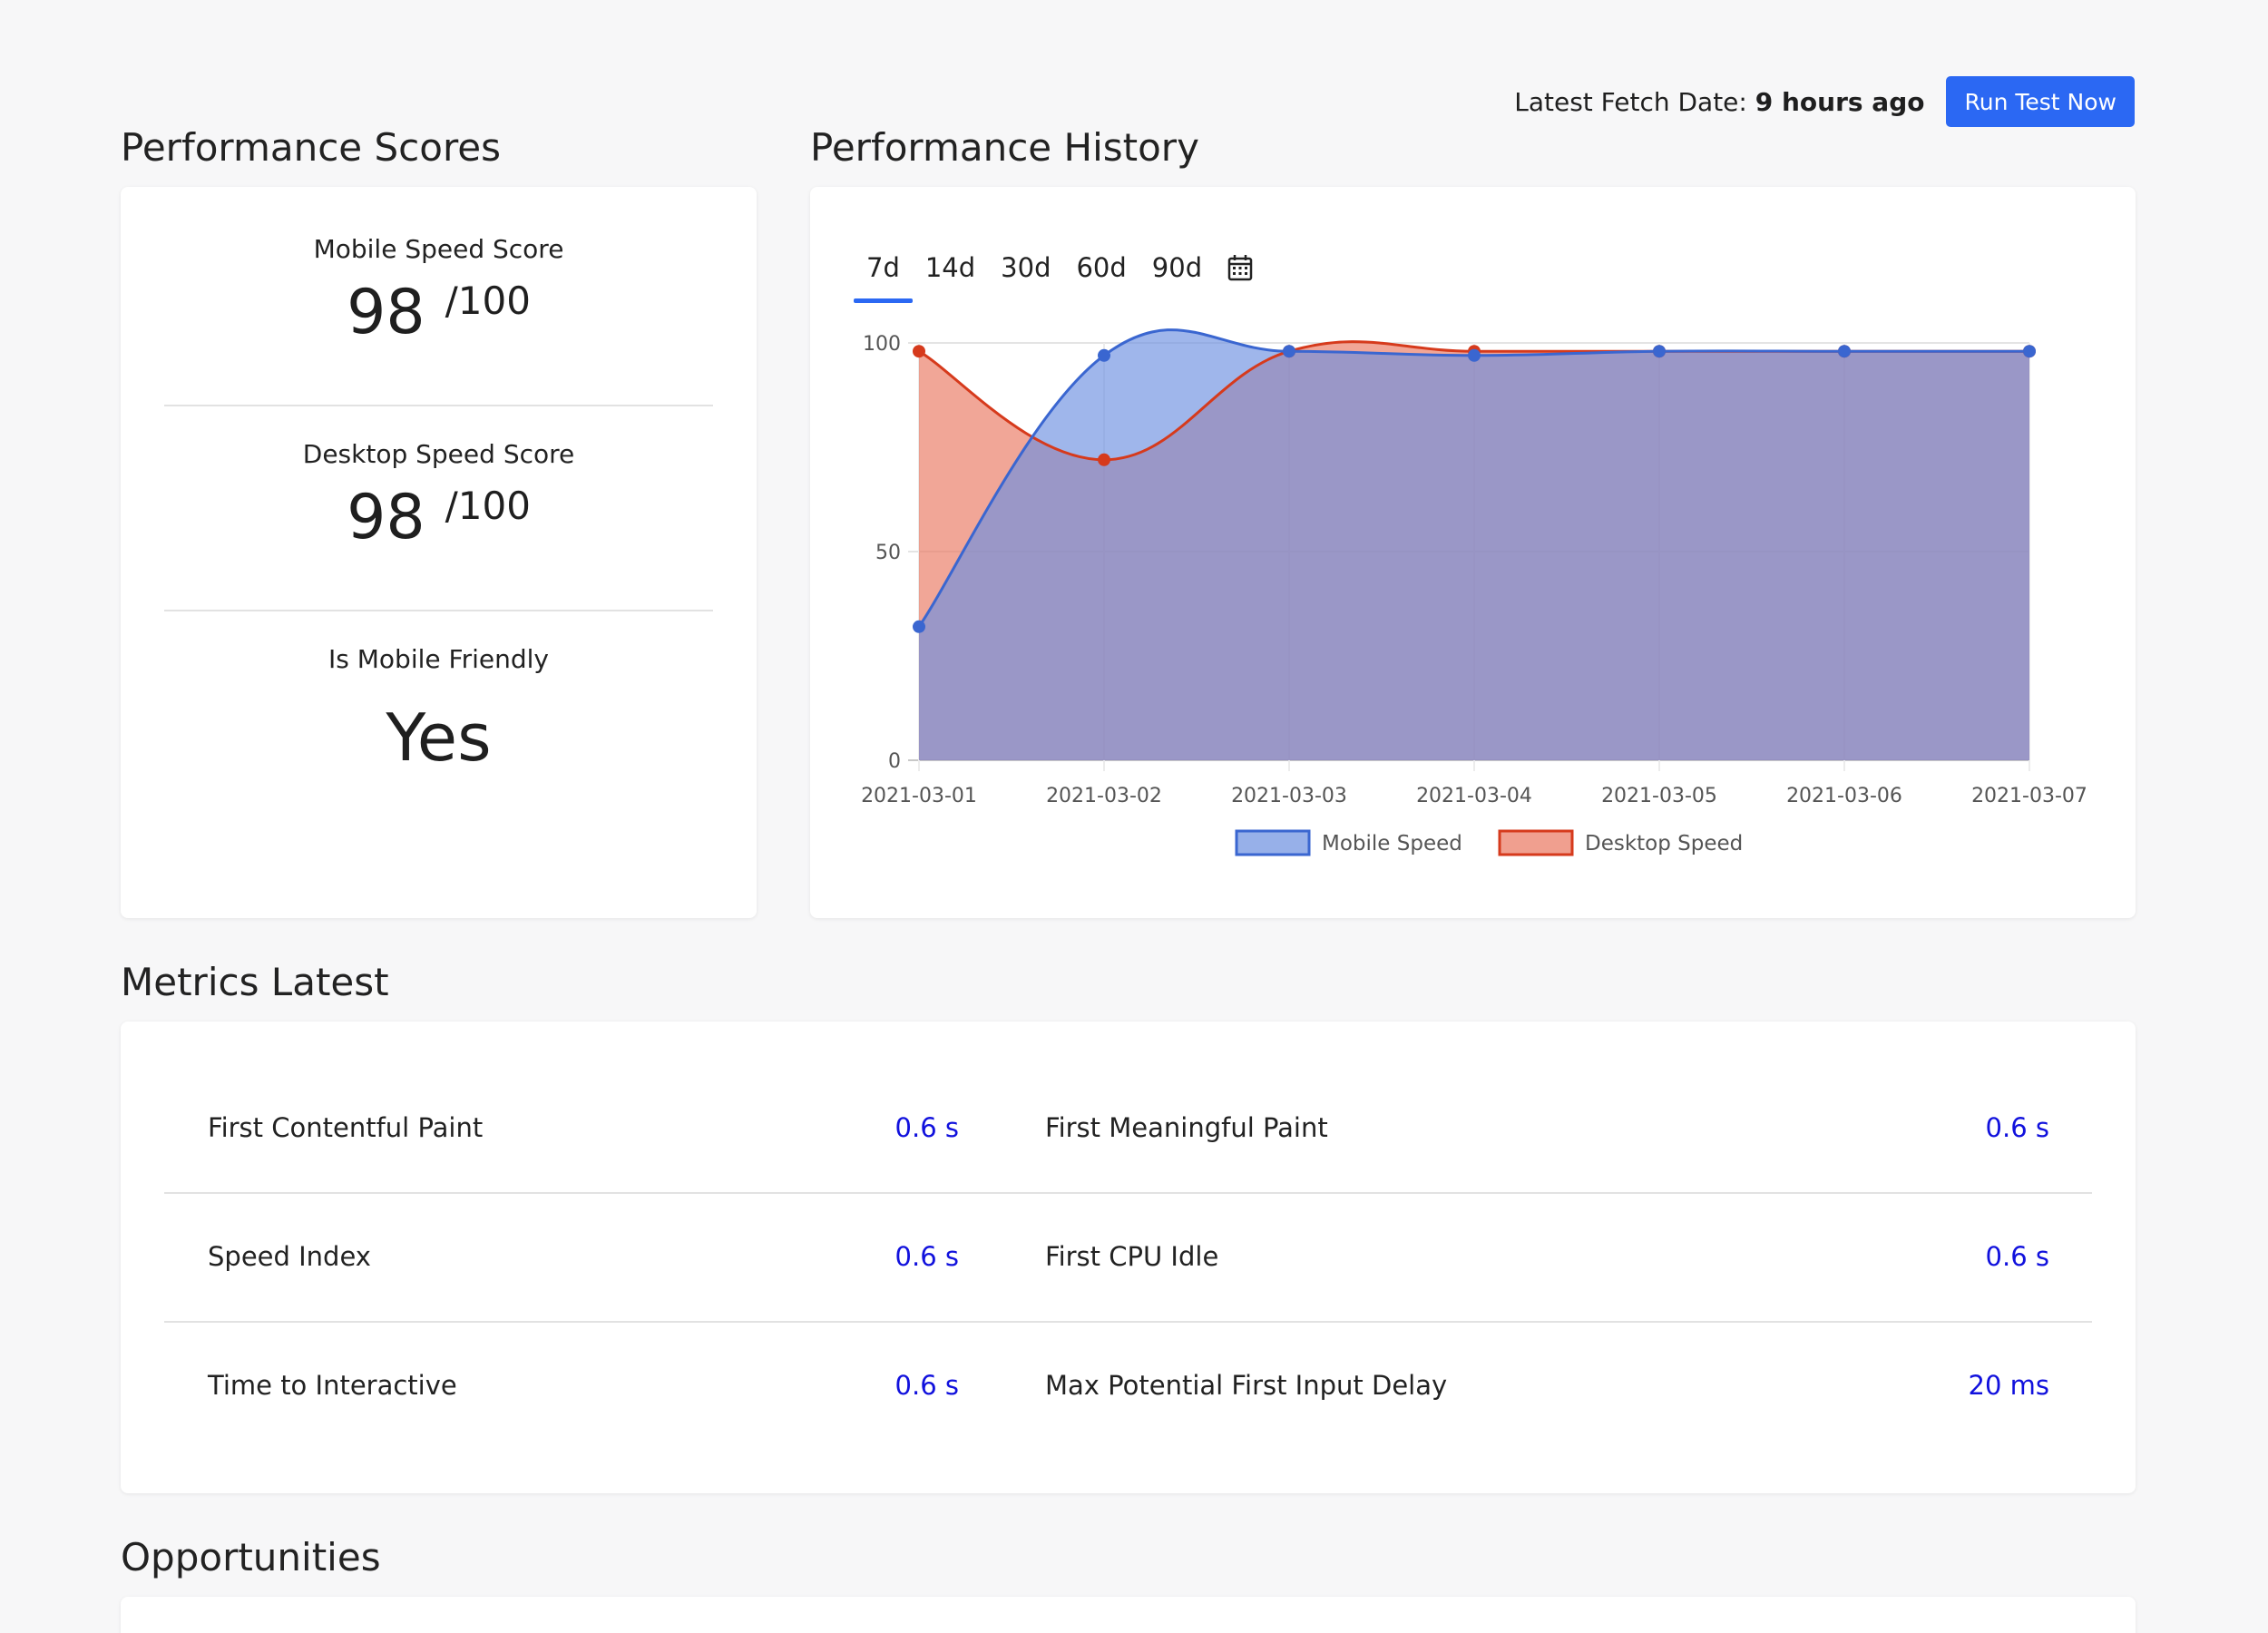 This screenshot has height=1633, width=2268. Describe the element at coordinates (1186, 1127) in the screenshot. I see `metric-label: First Meaningful Paint` at that location.